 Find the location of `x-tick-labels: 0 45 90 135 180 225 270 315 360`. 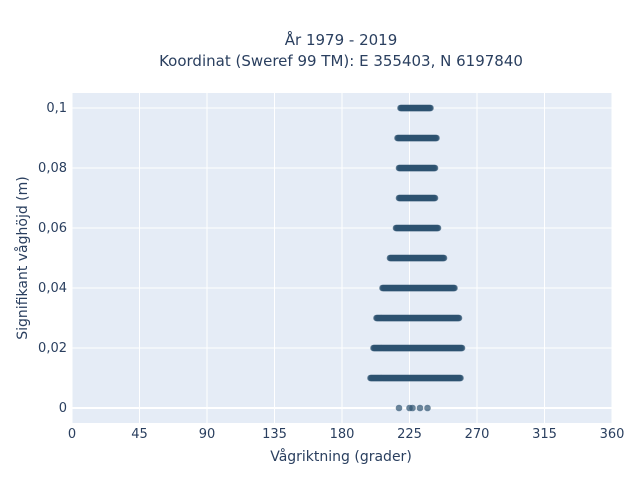

x-tick-labels: 0 45 90 135 180 225 270 315 360 is located at coordinates (346, 434).